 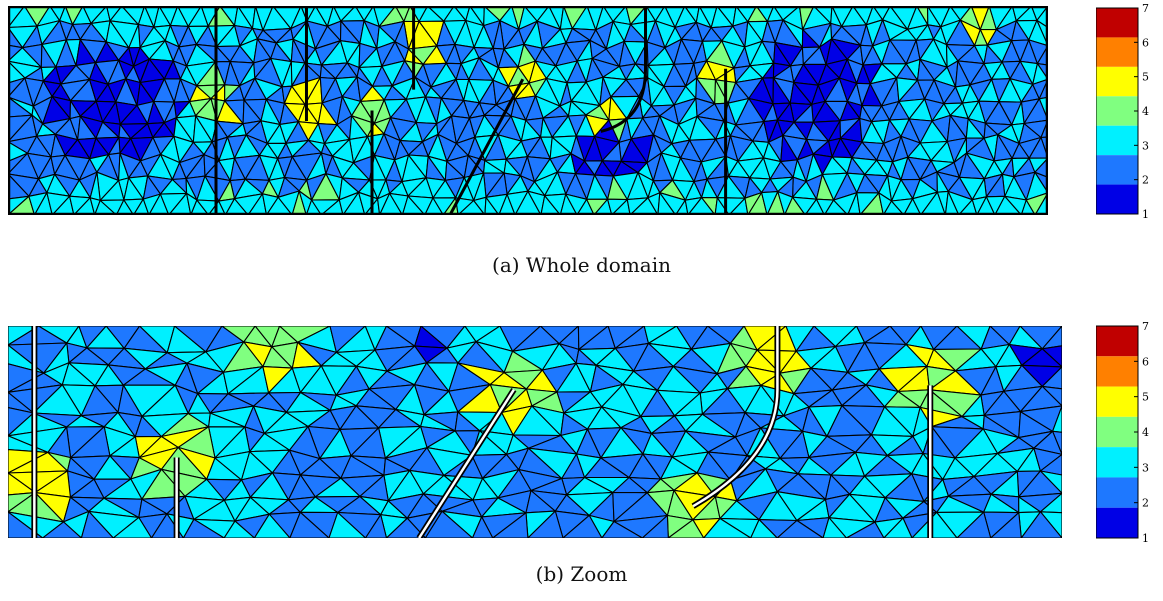 I want to click on colorbar-whole-domain: 7 6 5 4 3 2 1, so click(x=1122, y=111).